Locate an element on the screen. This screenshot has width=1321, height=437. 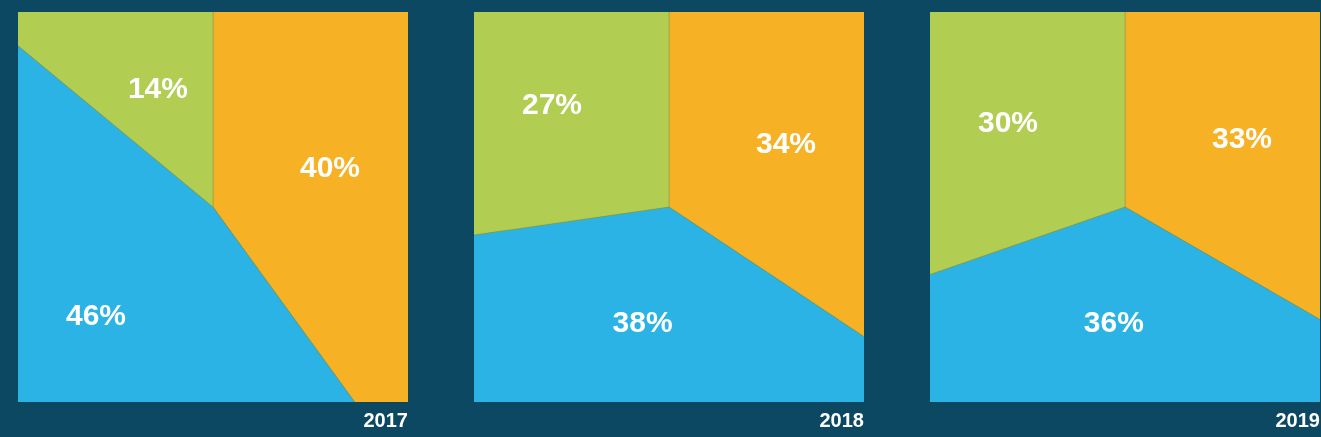
data-label: 40% is located at coordinates (330, 167).